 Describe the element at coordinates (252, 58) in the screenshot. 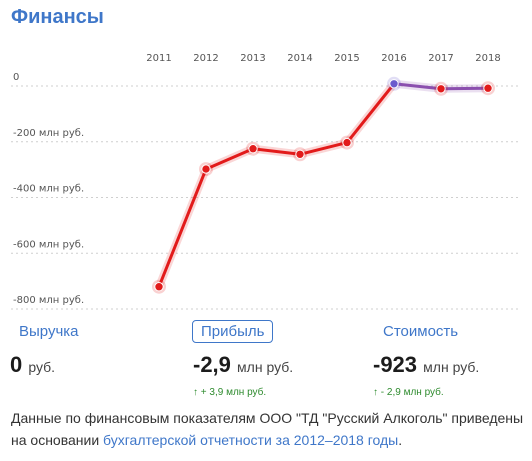

I see `x-tick-label: 2013` at that location.